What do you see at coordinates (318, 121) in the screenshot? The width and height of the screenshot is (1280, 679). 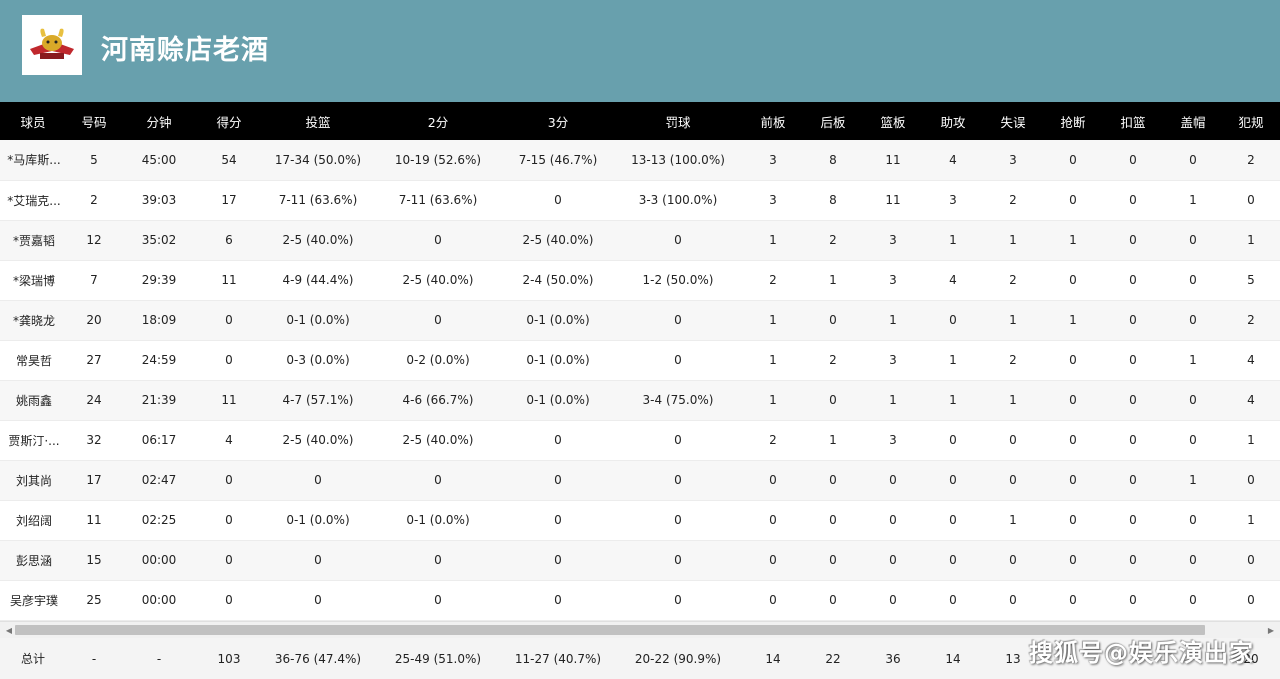 I see `column-header: 投篮` at bounding box center [318, 121].